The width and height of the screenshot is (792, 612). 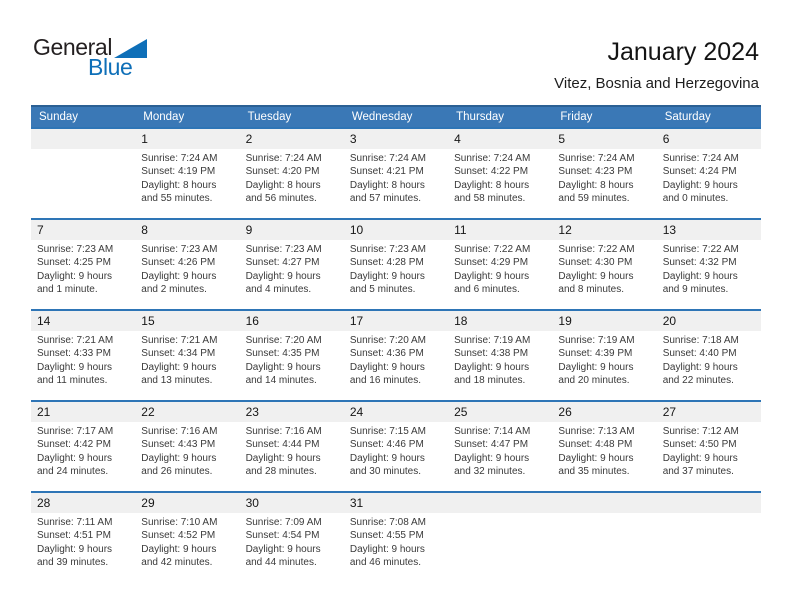 I want to click on sunset-text: Sunset: 4:28 PM, so click(x=386, y=263).